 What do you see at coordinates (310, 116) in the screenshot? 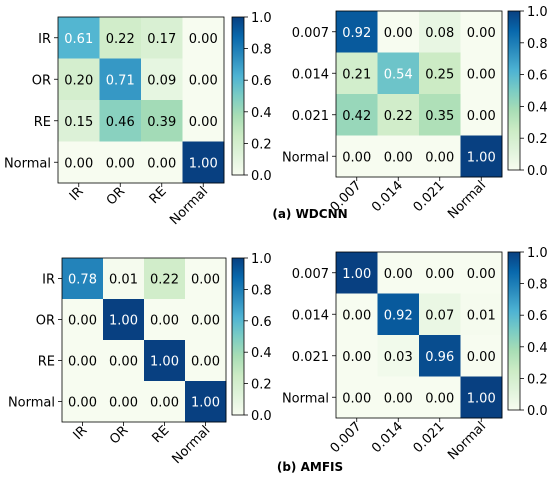
I see `y-tick-label: 0.021` at bounding box center [310, 116].